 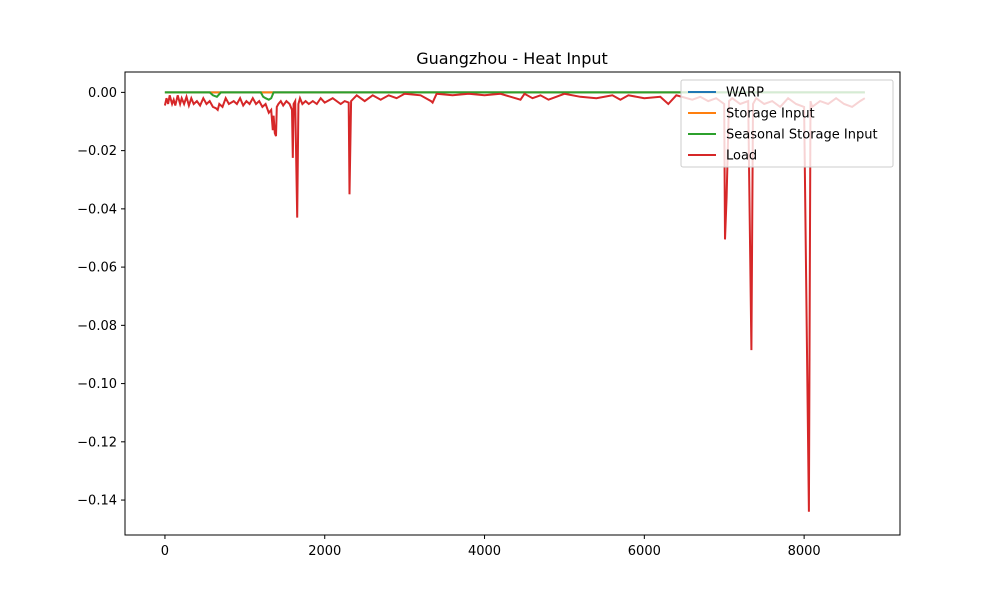 What do you see at coordinates (102, 93) in the screenshot?
I see `y-tick-label-0: 0.00` at bounding box center [102, 93].